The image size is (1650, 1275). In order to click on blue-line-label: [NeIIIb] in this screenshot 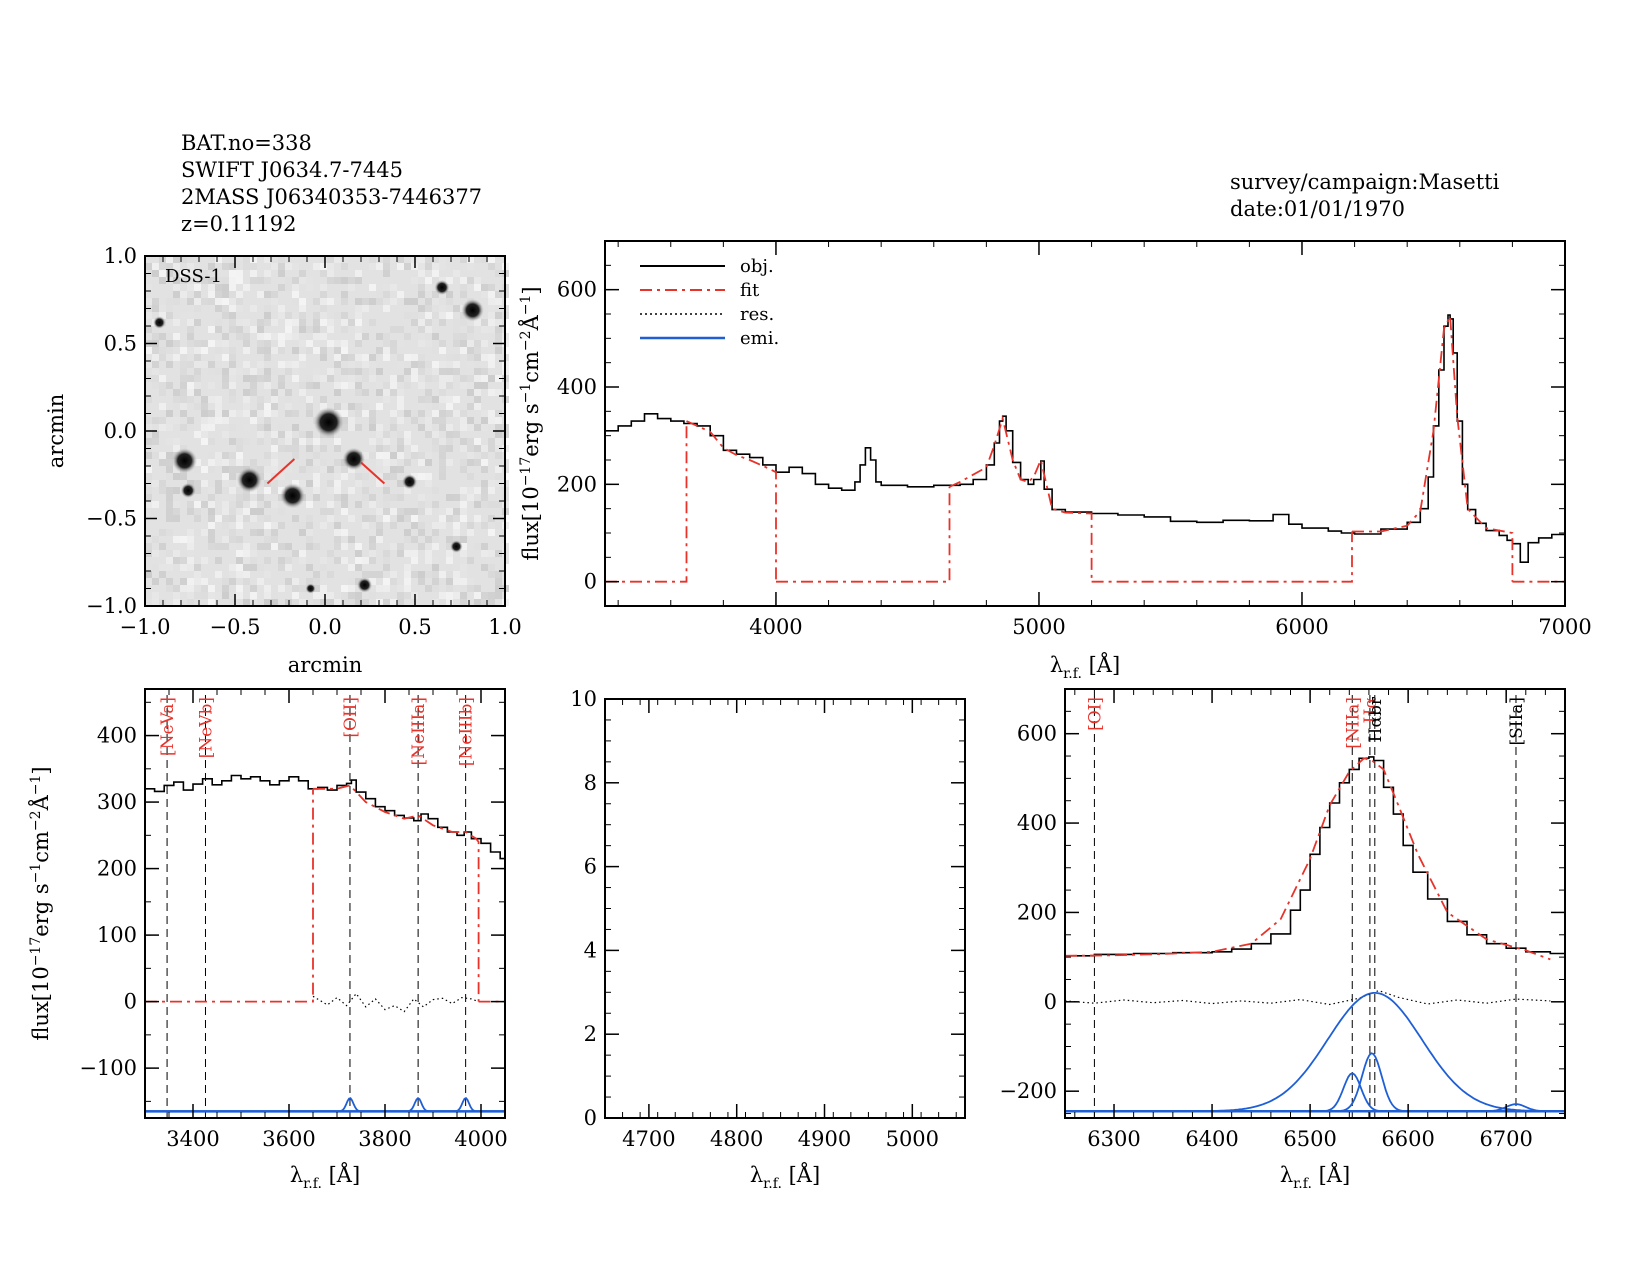, I will do `click(467, 731)`.